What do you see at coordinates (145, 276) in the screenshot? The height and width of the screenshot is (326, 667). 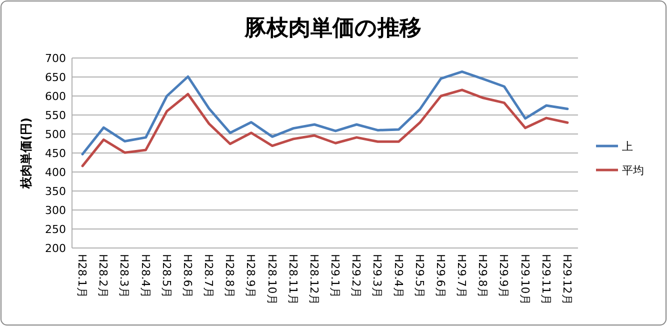 I see `x-tick-label: H28.4月` at bounding box center [145, 276].